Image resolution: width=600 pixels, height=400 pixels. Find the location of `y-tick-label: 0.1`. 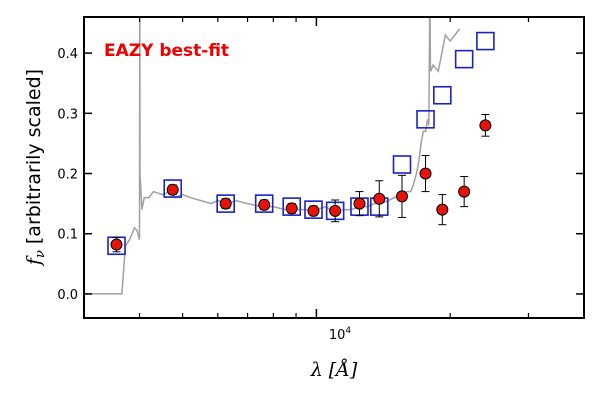

y-tick-label: 0.1 is located at coordinates (67, 235).